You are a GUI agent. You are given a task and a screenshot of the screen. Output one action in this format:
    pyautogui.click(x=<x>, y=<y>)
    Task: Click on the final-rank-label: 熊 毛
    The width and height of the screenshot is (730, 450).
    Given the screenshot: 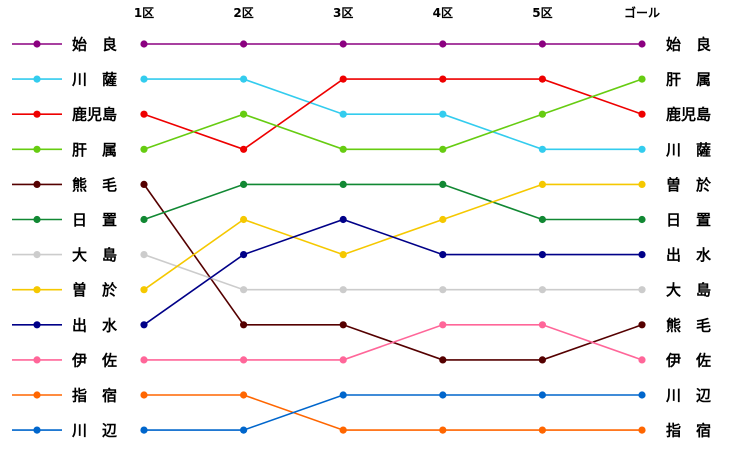 What is the action you would take?
    pyautogui.click(x=688, y=325)
    